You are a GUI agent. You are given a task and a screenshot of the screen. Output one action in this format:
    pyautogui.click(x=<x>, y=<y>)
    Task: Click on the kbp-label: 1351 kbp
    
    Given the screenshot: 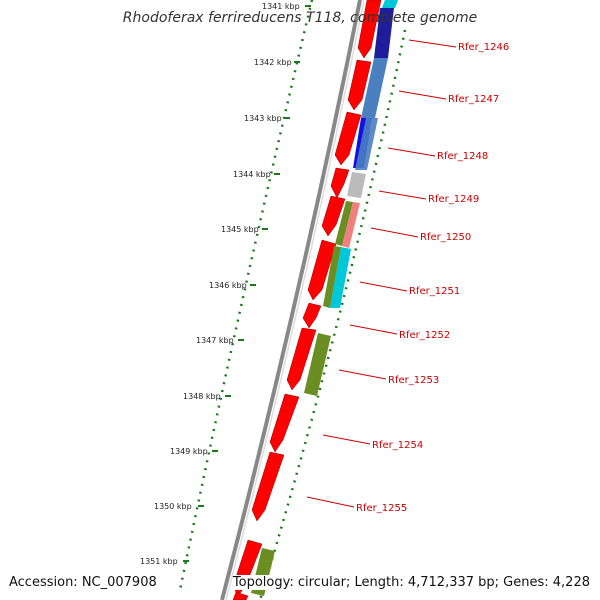 What is the action you would take?
    pyautogui.click(x=159, y=561)
    